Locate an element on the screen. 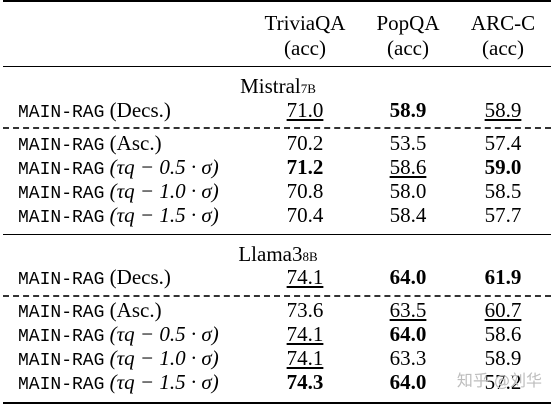  cell-arc-c: 58.5 is located at coordinates (503, 191).